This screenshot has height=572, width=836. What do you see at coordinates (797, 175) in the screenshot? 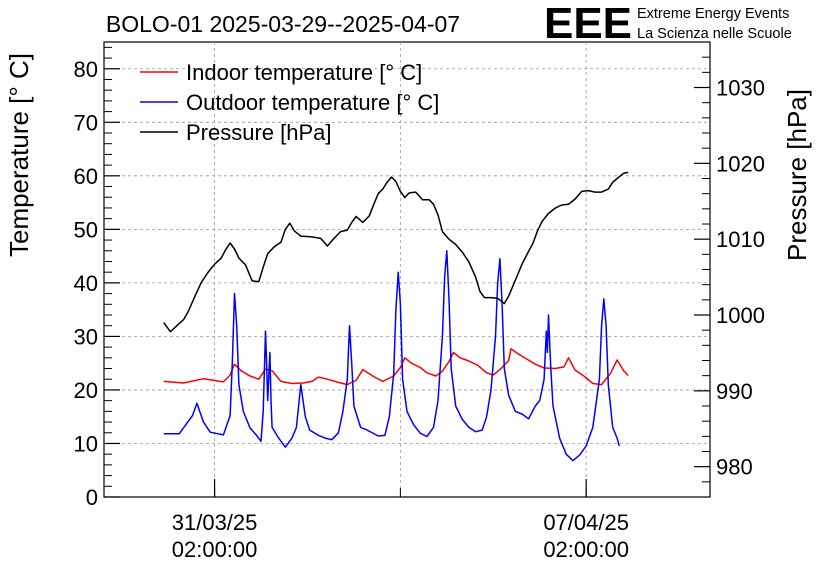
I see `y2-axis-label: Pressure [hPa]` at bounding box center [797, 175].